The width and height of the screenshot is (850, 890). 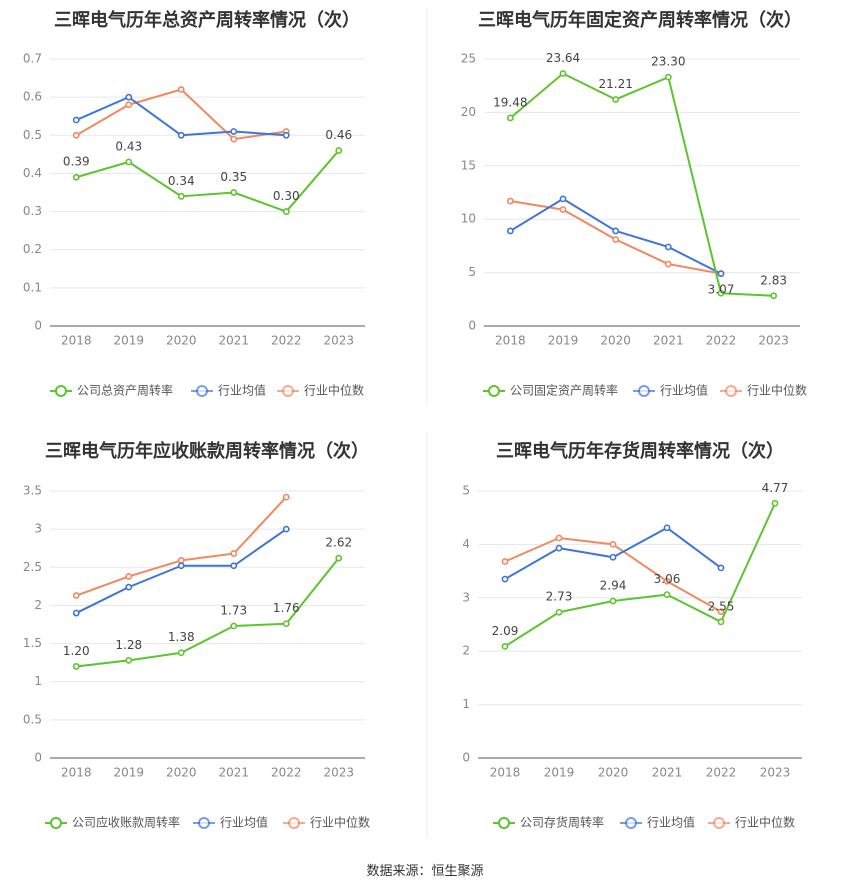 What do you see at coordinates (32, 491) in the screenshot?
I see `y-tick-label: 3.5` at bounding box center [32, 491].